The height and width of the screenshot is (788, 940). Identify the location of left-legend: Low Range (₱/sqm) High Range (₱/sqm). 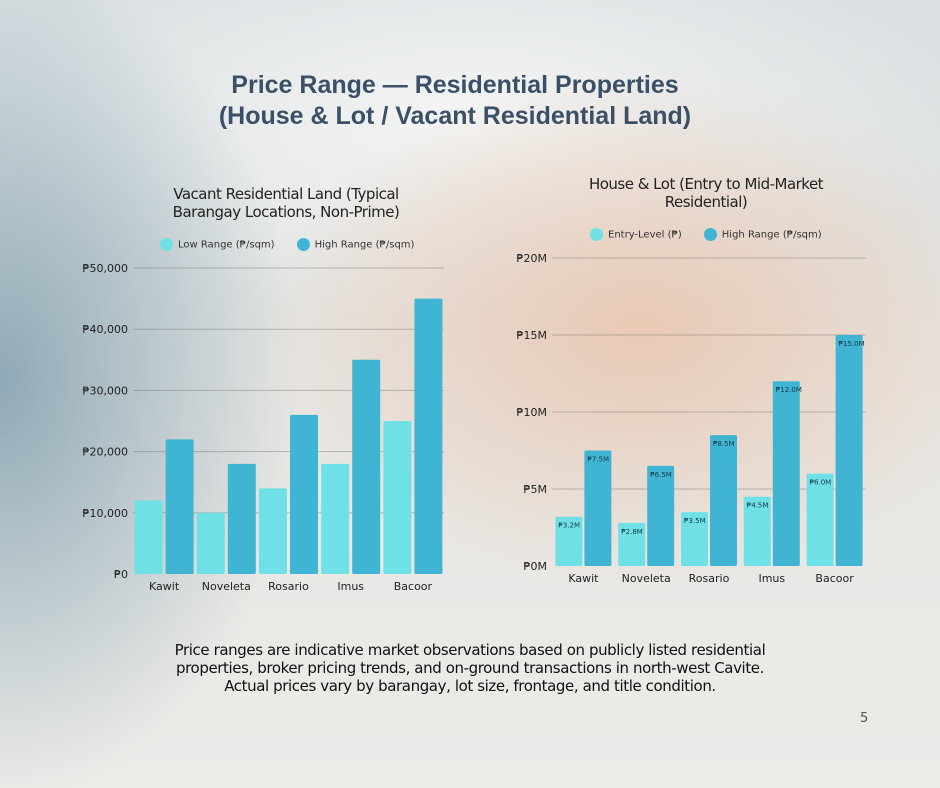
(287, 244).